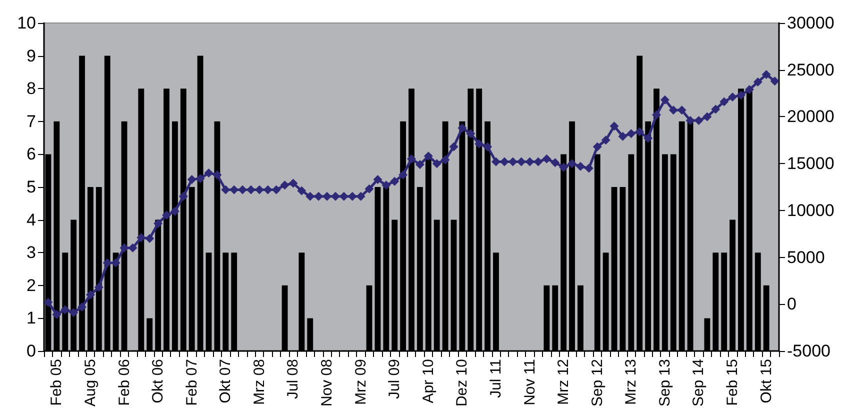  What do you see at coordinates (31, 187) in the screenshot?
I see `y-tick-label: 5` at bounding box center [31, 187].